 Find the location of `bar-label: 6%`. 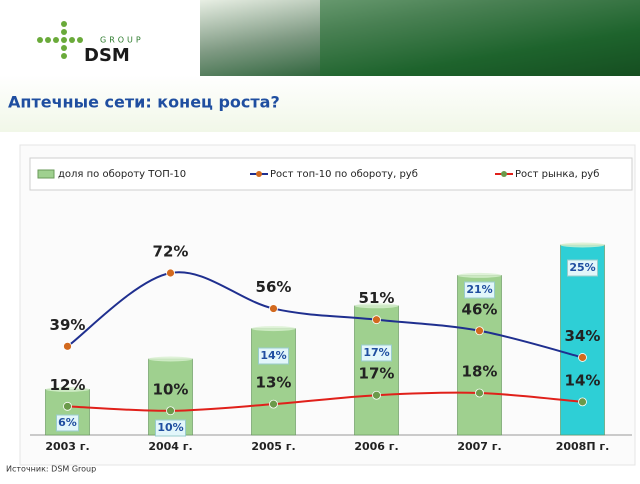

bar-label: 6% is located at coordinates (67, 422).